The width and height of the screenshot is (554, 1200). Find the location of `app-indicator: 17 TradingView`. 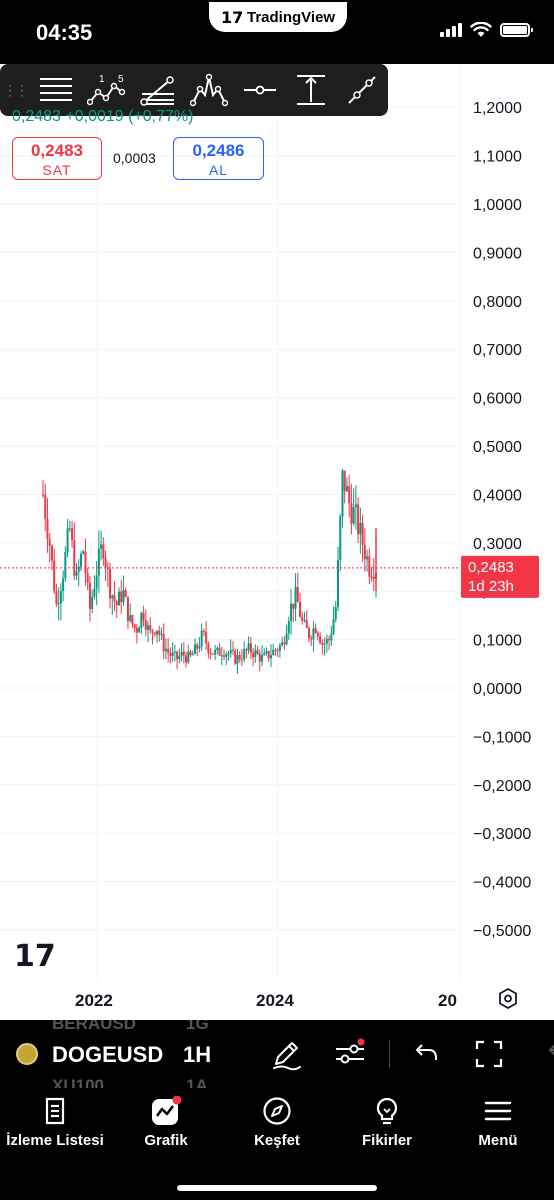

app-indicator: 17 TradingView is located at coordinates (278, 17).